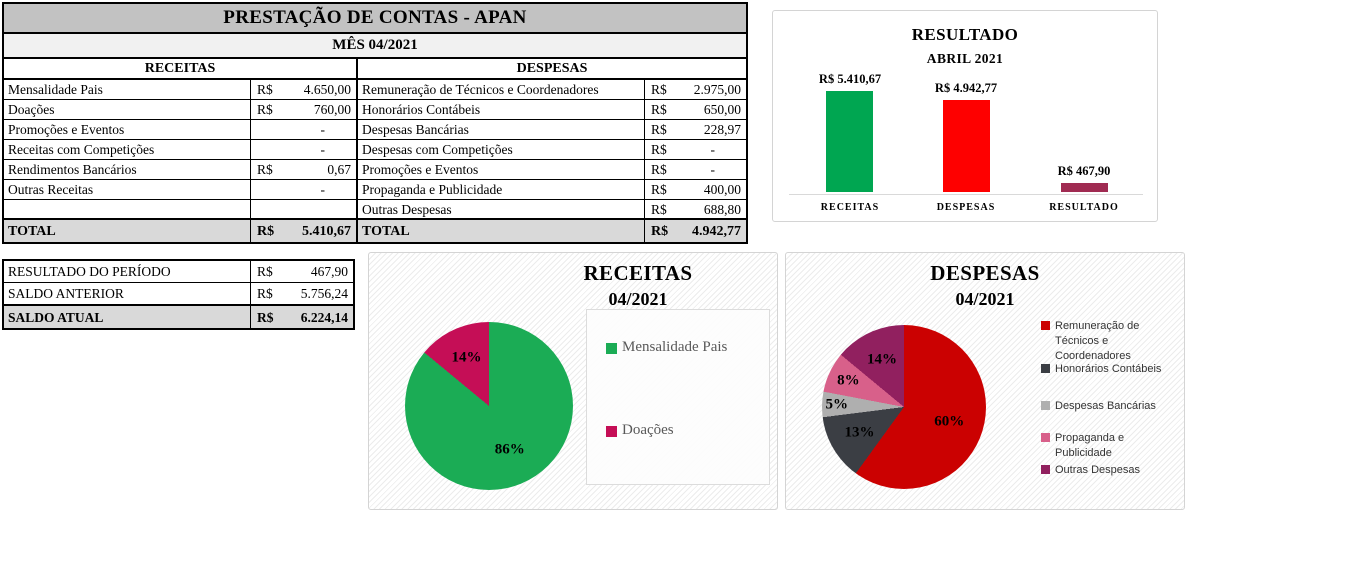 Image resolution: width=1366 pixels, height=567 pixels. Describe the element at coordinates (301, 271) in the screenshot. I see `summary-value-cell: R$ 467,90` at that location.